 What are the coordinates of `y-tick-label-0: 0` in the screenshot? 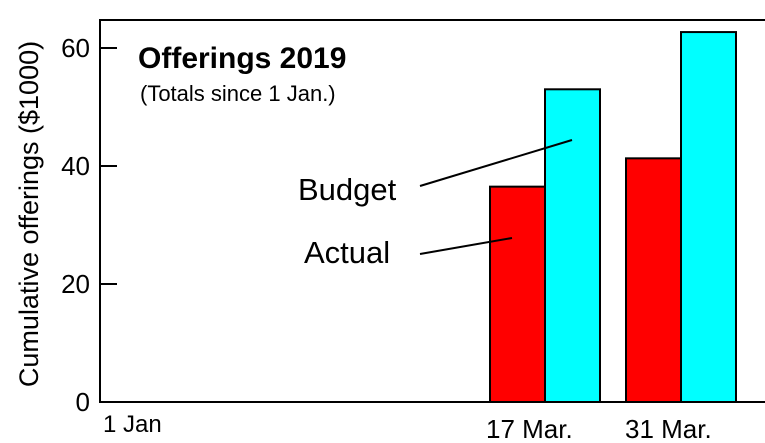 It's located at (83, 402).